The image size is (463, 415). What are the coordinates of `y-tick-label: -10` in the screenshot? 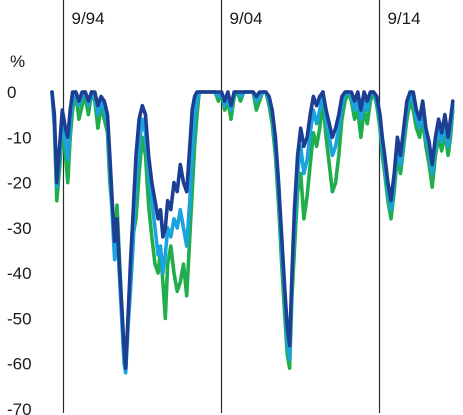 It's located at (19, 137).